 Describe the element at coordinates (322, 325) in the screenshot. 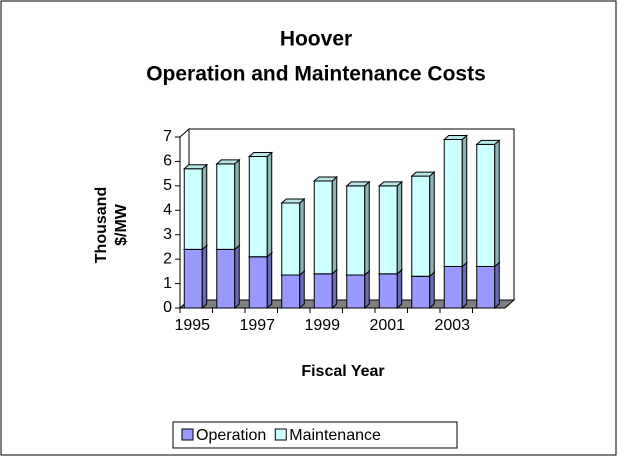

I see `x-tick-label: 1999` at that location.